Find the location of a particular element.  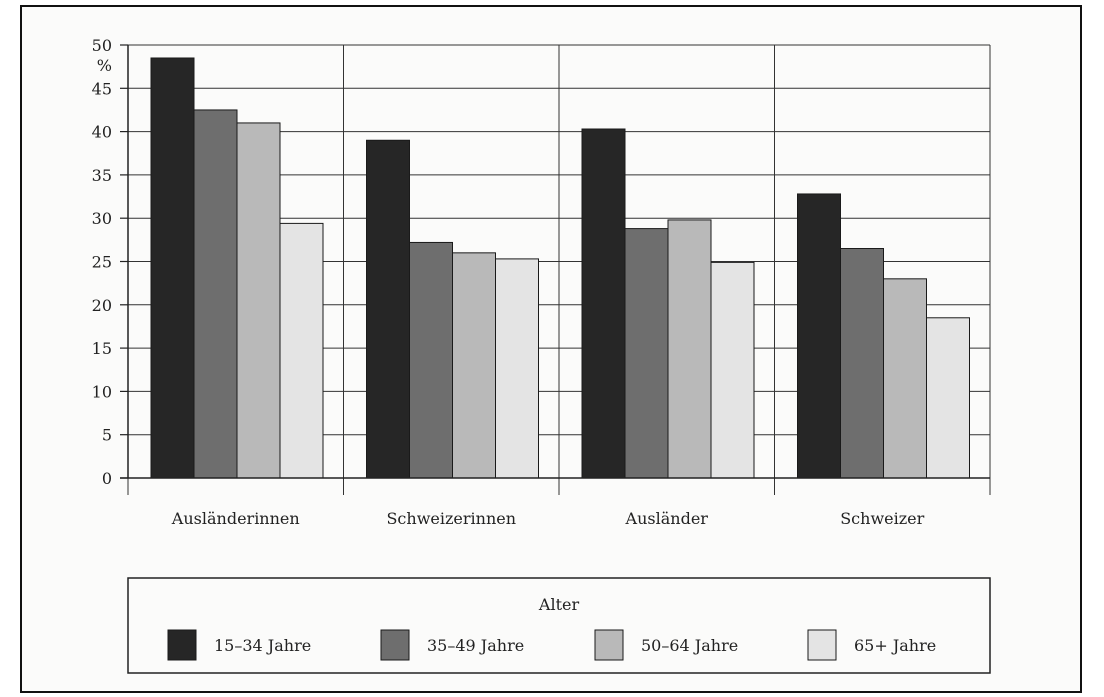

legend-item: 35–49 Jahre is located at coordinates (452, 645).